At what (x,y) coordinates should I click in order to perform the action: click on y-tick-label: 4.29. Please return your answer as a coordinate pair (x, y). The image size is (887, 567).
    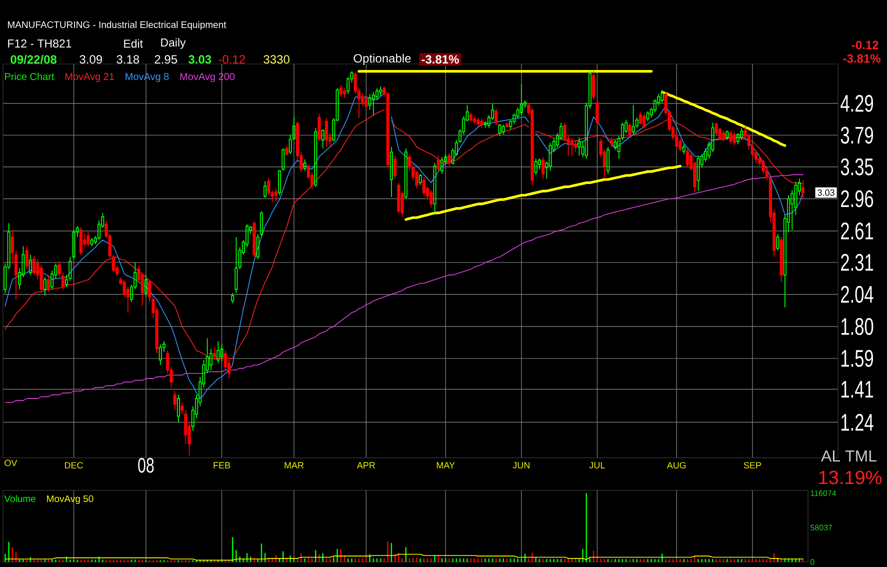
    Looking at the image, I should click on (857, 103).